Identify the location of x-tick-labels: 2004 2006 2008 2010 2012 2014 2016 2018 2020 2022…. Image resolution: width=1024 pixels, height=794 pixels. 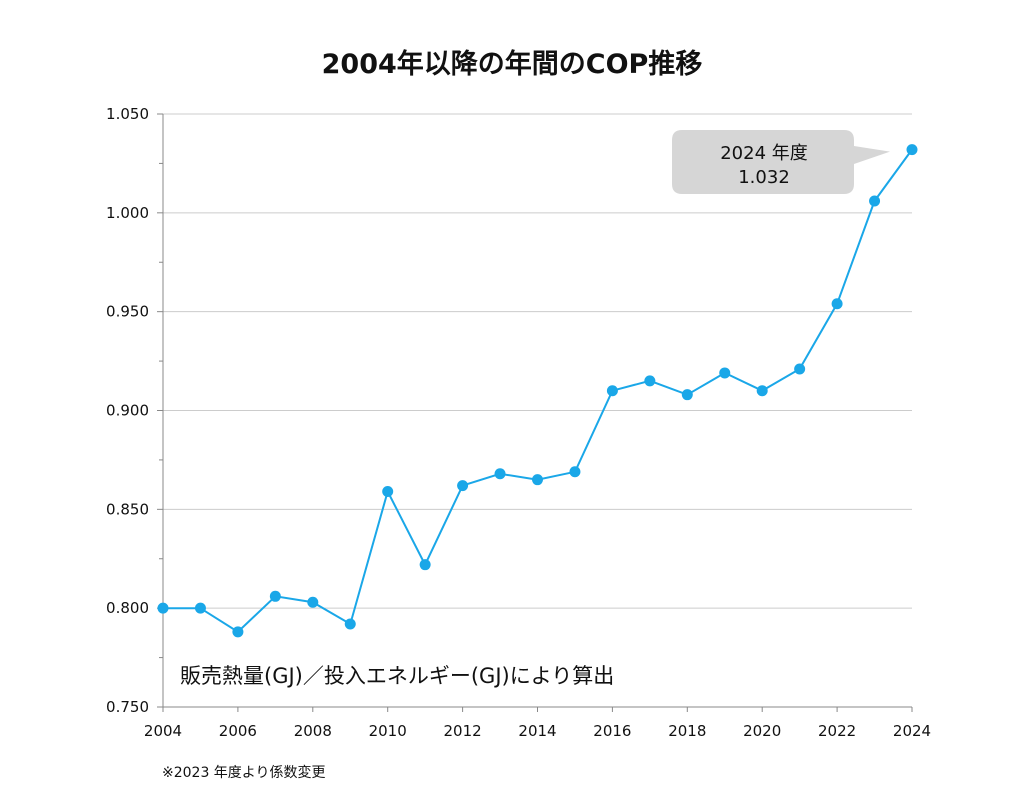
(537, 731).